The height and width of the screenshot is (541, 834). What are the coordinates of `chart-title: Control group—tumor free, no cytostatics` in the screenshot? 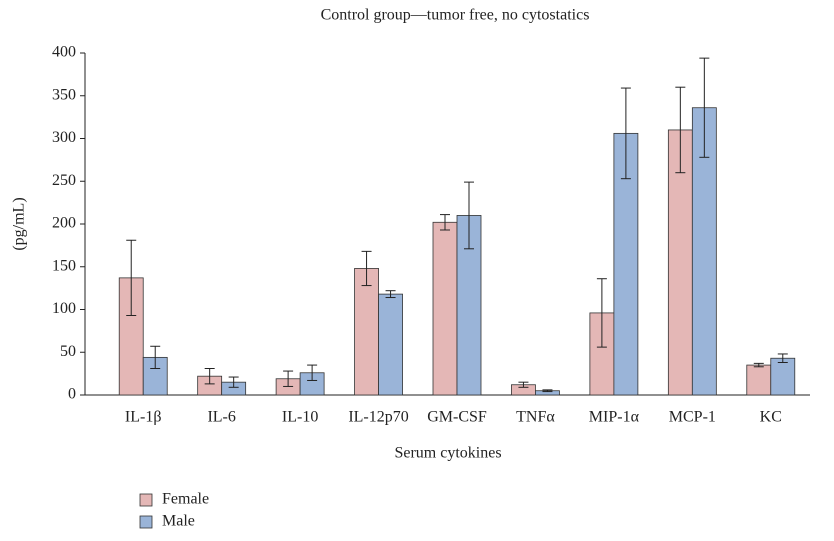 It's located at (455, 15).